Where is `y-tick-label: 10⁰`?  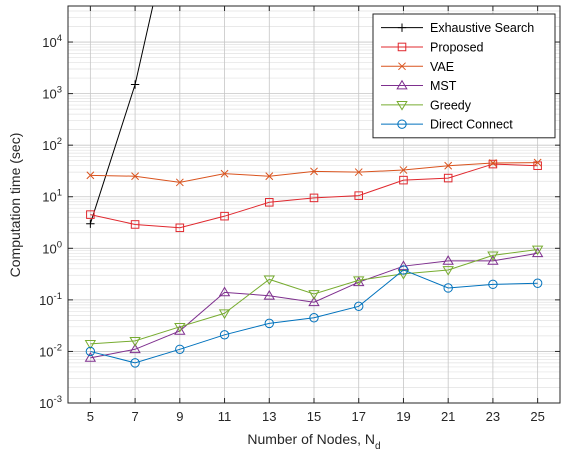
y-tick-label: 10⁰ is located at coordinates (52, 247).